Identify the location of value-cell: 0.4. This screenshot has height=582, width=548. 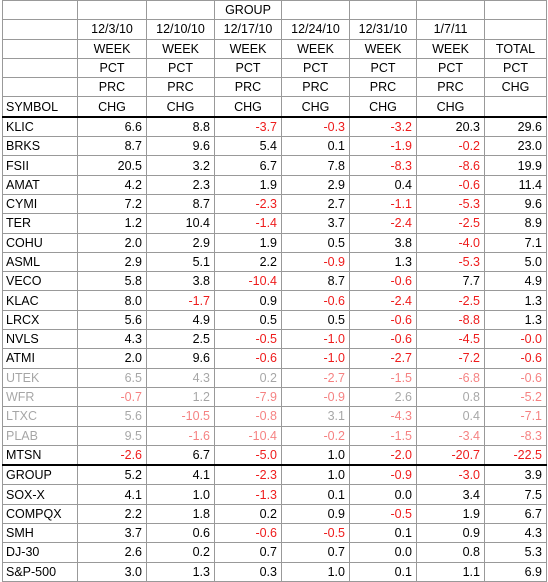
(450, 416).